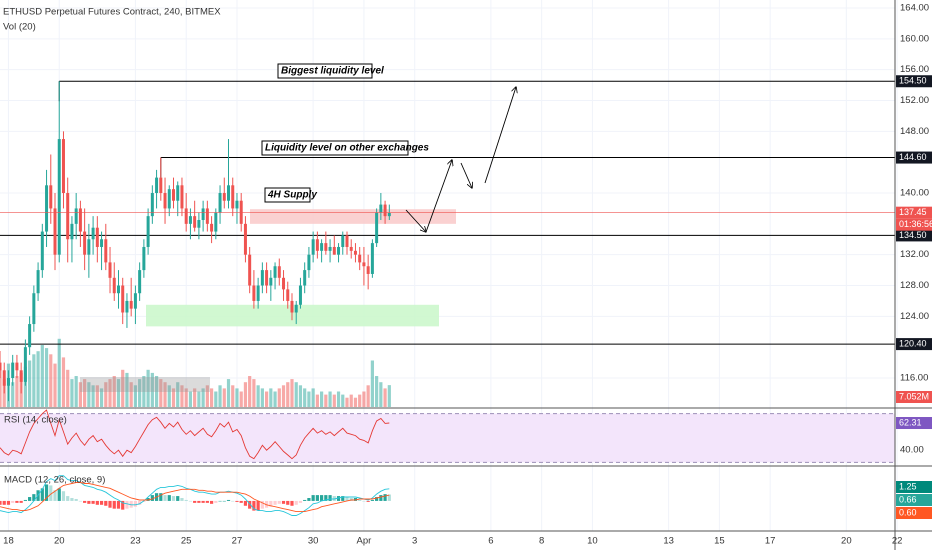 The width and height of the screenshot is (932, 550). What do you see at coordinates (287, 195) in the screenshot?
I see `annotation-box` at bounding box center [287, 195].